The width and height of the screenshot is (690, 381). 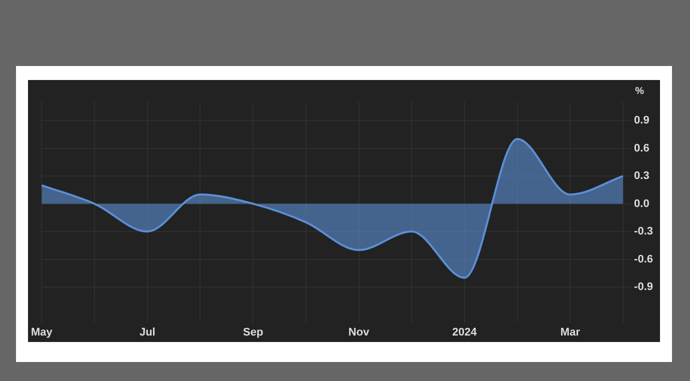 I want to click on y-tick-label: 0.6, so click(x=642, y=148).